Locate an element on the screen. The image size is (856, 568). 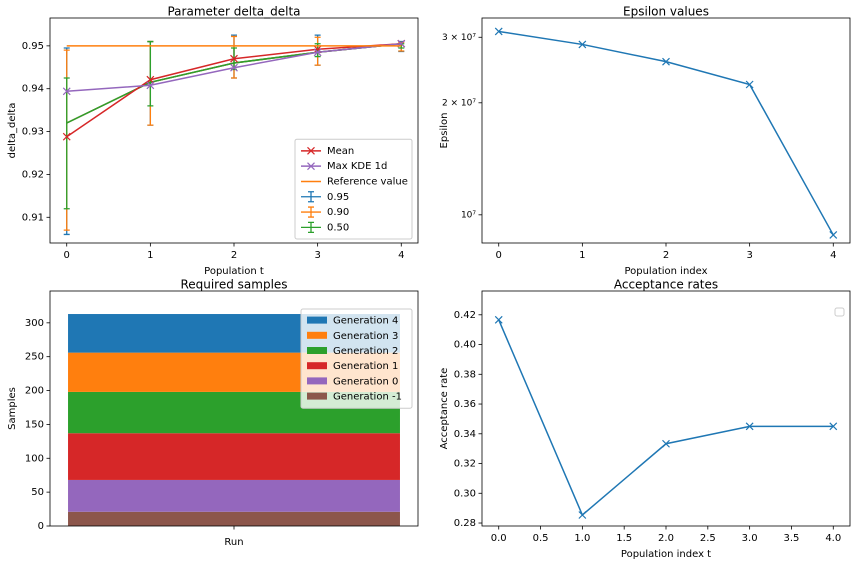
x-tick-label: 0.5 is located at coordinates (541, 538).